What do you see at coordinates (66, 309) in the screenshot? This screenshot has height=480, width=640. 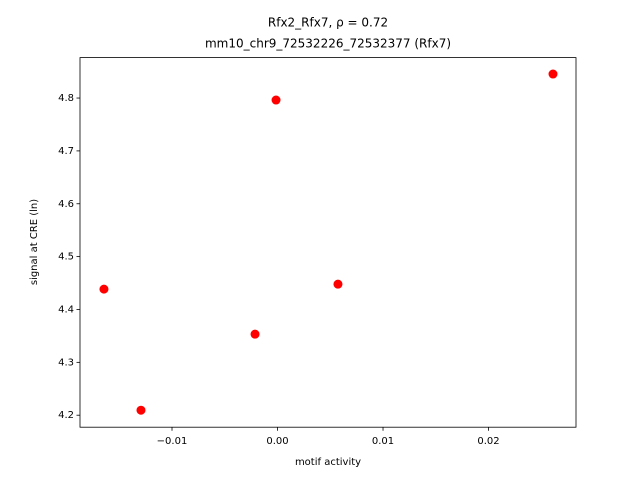 I see `y-tick-label: 4.4` at bounding box center [66, 309].